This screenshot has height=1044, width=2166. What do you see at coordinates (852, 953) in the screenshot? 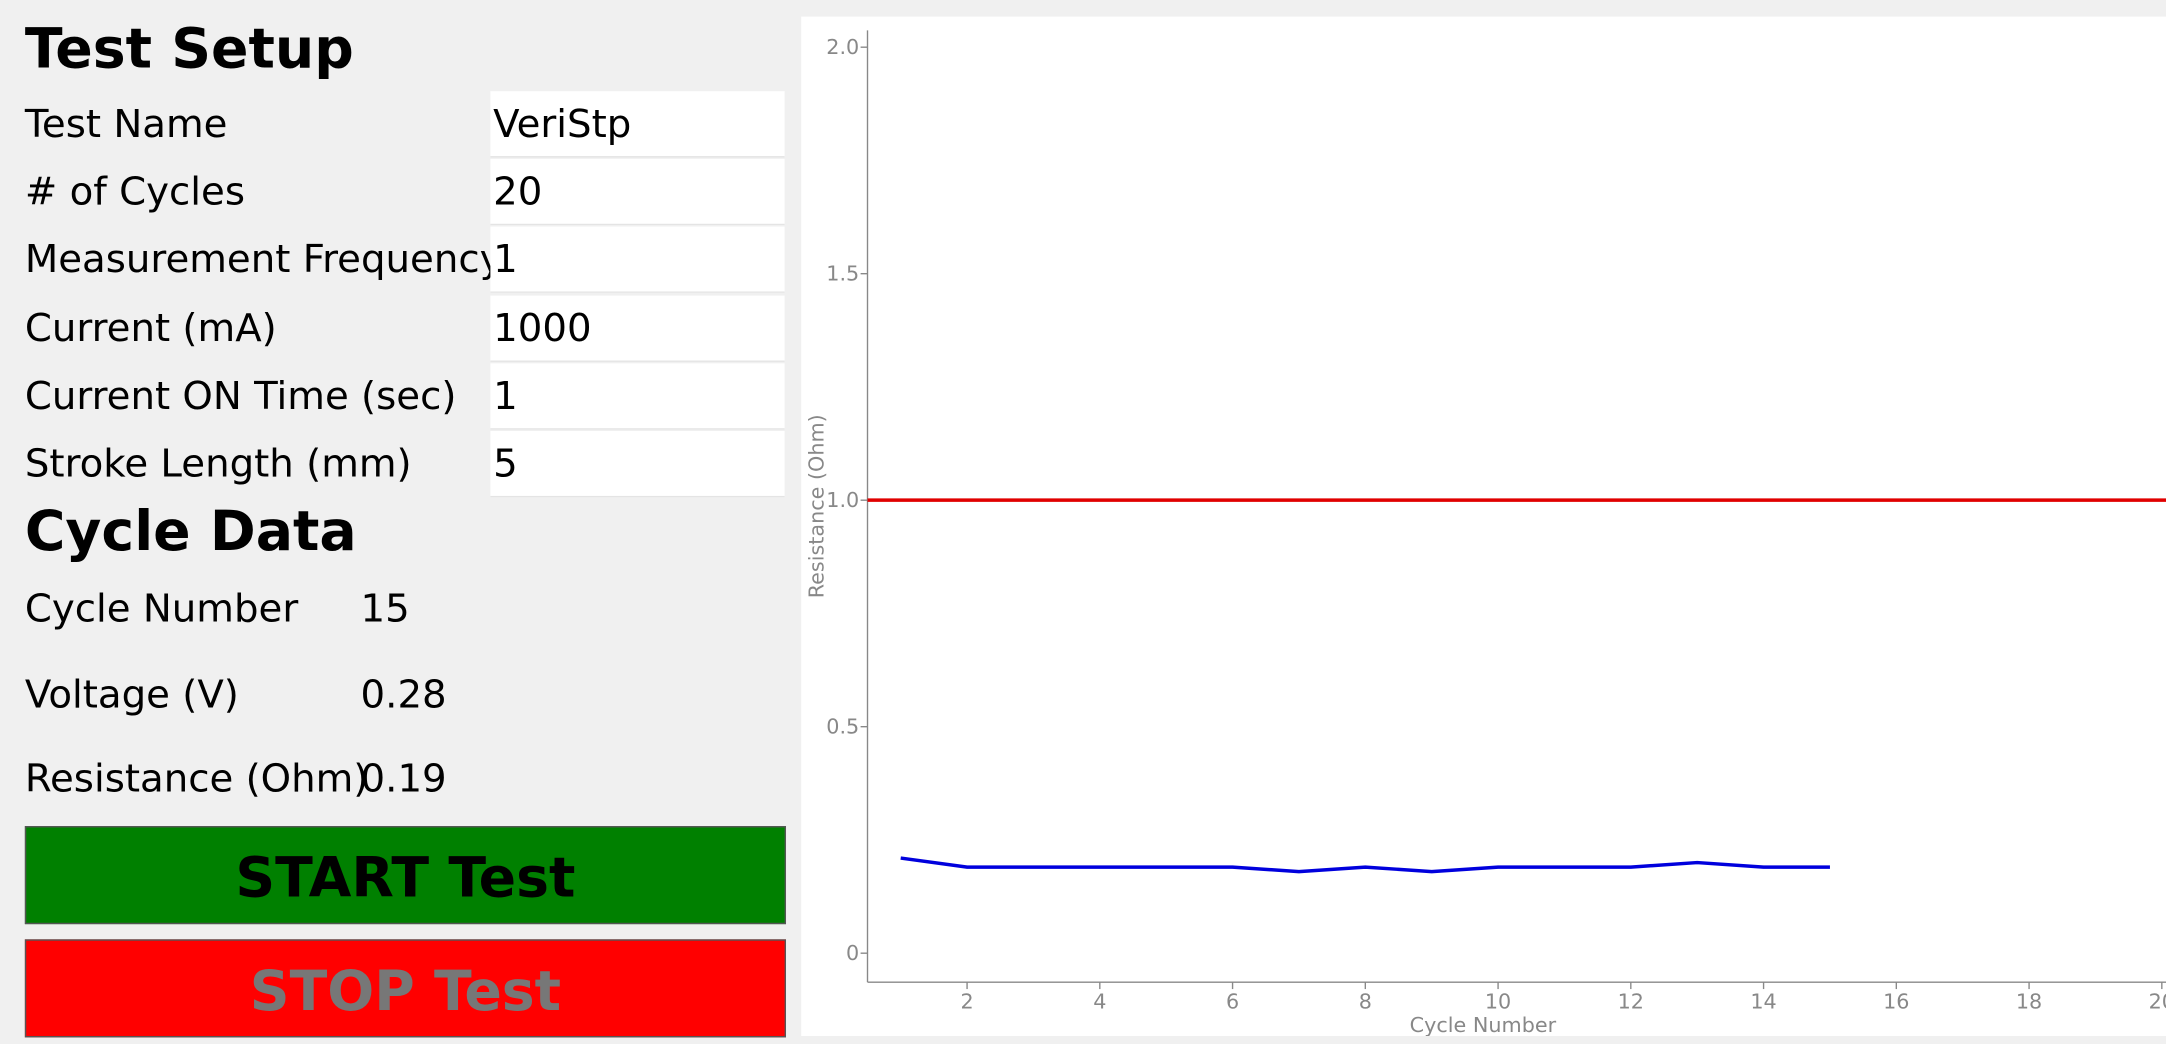
I see `y-tick-label: 0` at bounding box center [852, 953].